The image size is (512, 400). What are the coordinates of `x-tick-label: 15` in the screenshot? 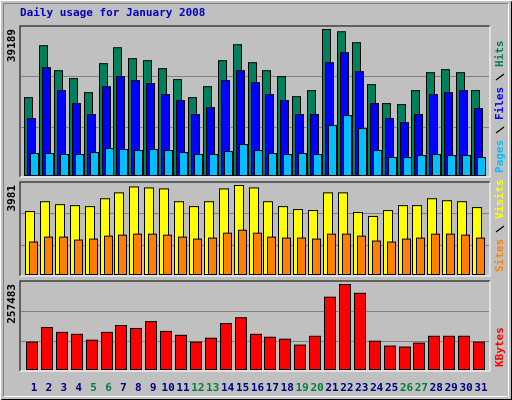 It's located at (242, 387).